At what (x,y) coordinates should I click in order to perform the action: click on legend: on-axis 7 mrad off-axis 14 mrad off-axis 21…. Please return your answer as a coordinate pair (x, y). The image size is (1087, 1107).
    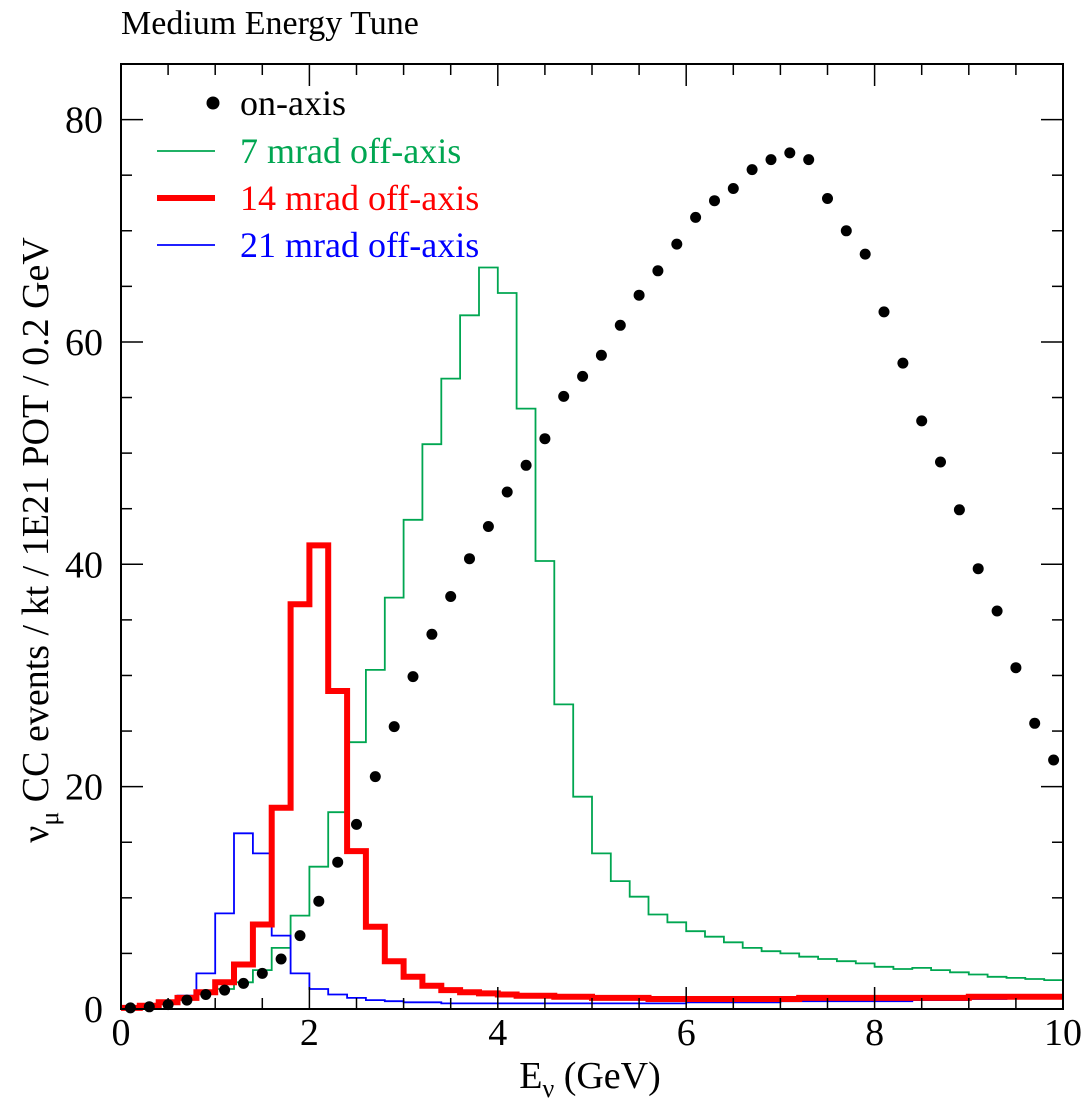
    Looking at the image, I should click on (318, 174).